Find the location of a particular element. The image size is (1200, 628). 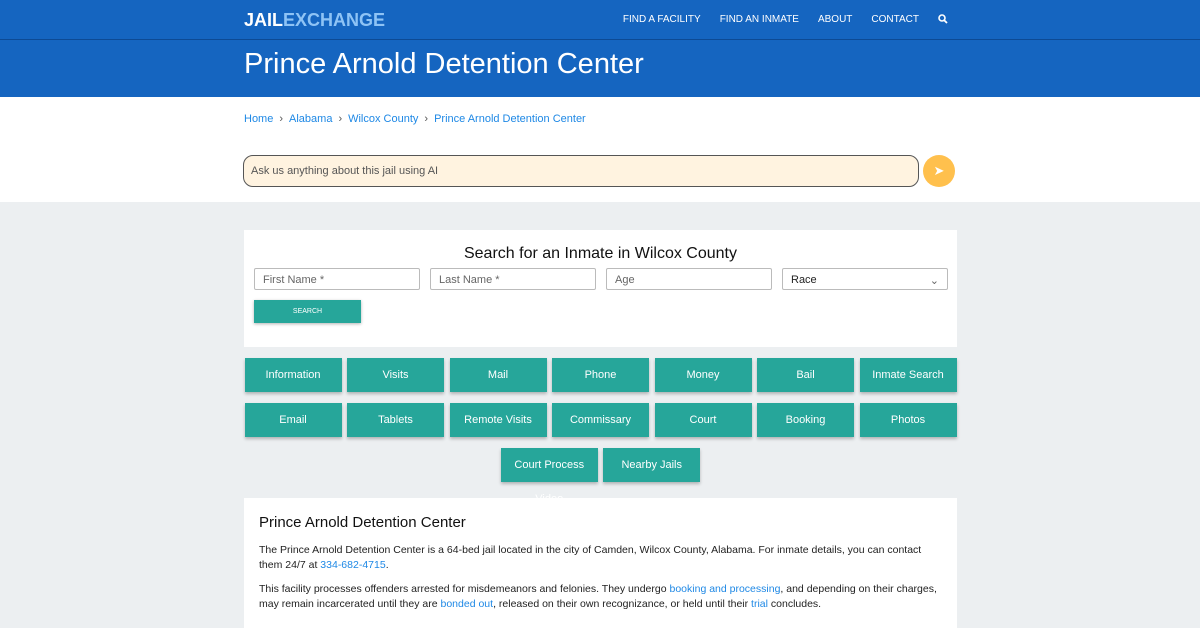

link-button: Commissary is located at coordinates (600, 420).